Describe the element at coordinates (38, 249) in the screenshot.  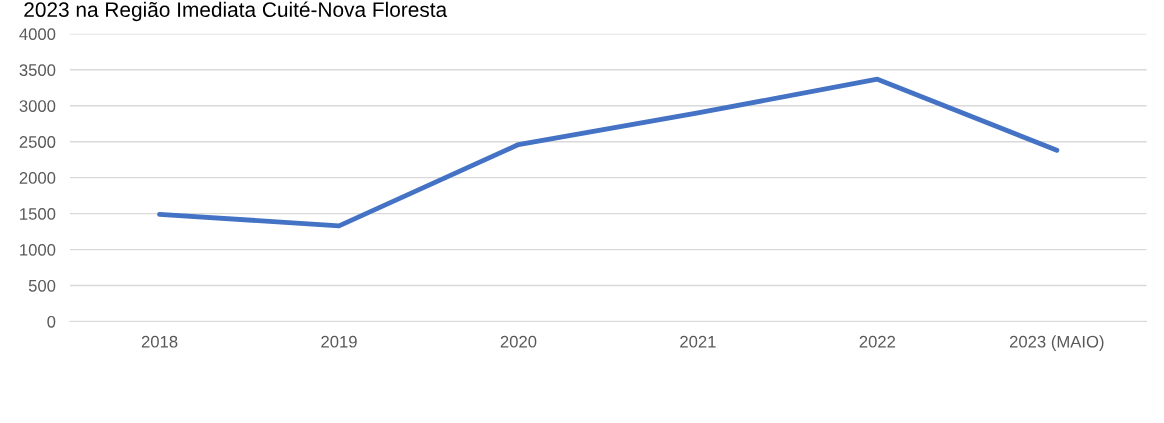
I see `y-tick-label: 1000` at that location.